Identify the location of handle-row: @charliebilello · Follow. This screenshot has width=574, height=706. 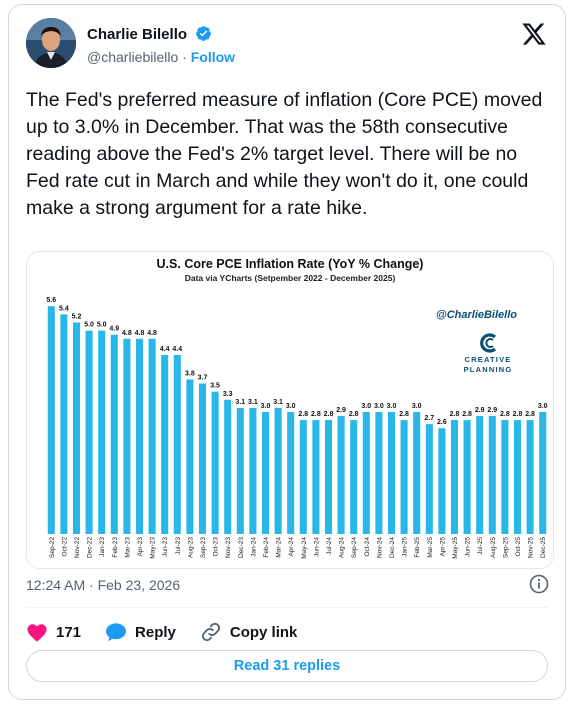
(161, 57).